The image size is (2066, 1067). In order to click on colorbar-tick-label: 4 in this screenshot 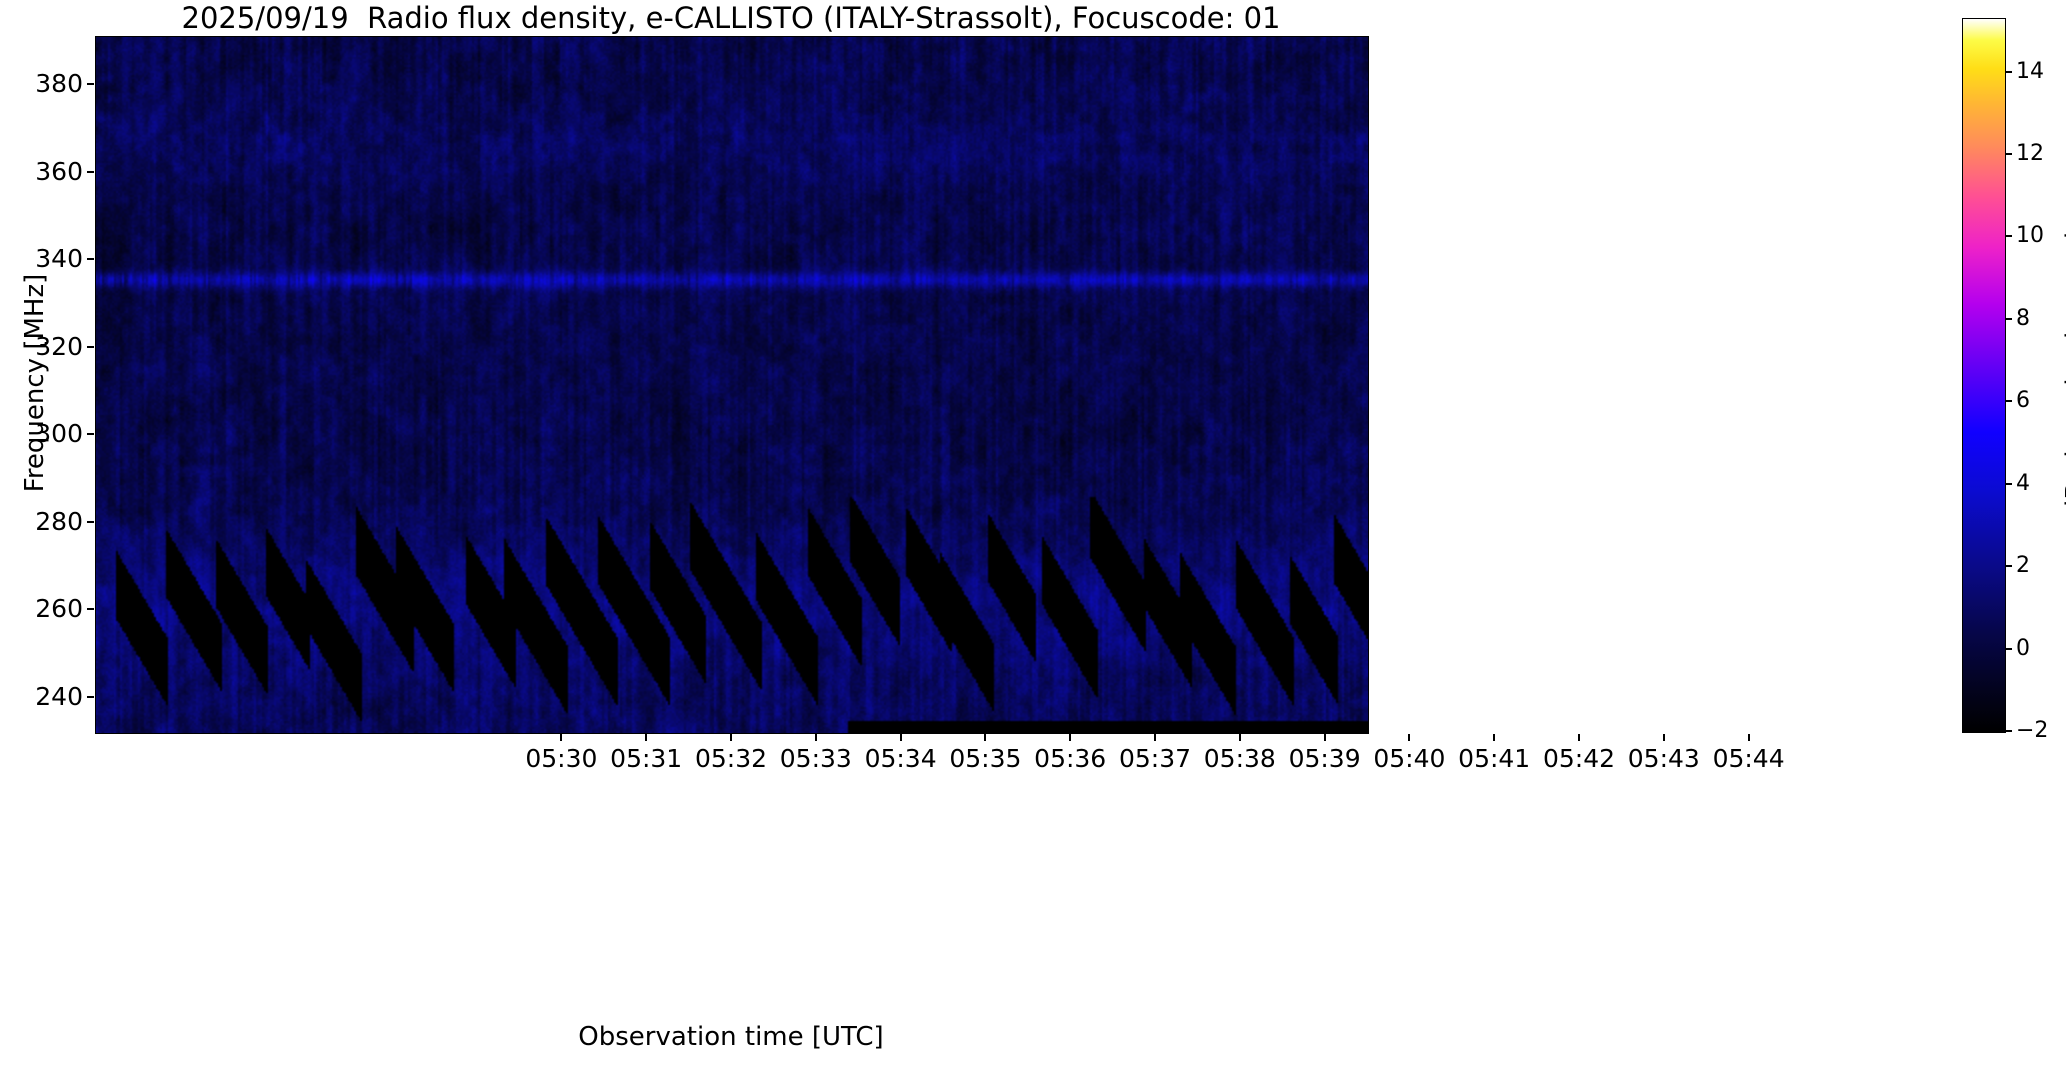, I will do `click(2023, 483)`.